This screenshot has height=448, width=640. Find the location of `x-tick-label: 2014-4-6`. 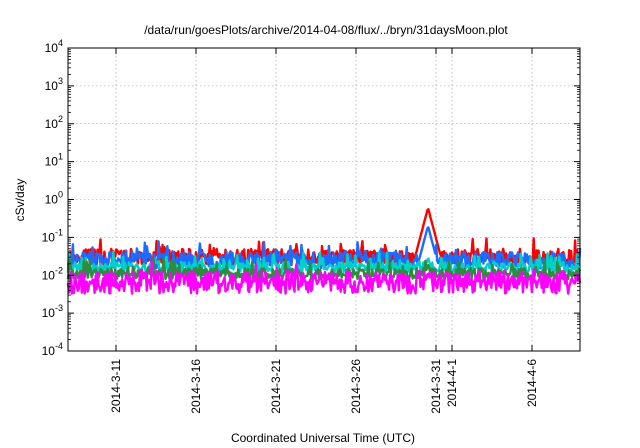

x-tick-label: 2014-4-6 is located at coordinates (532, 383).